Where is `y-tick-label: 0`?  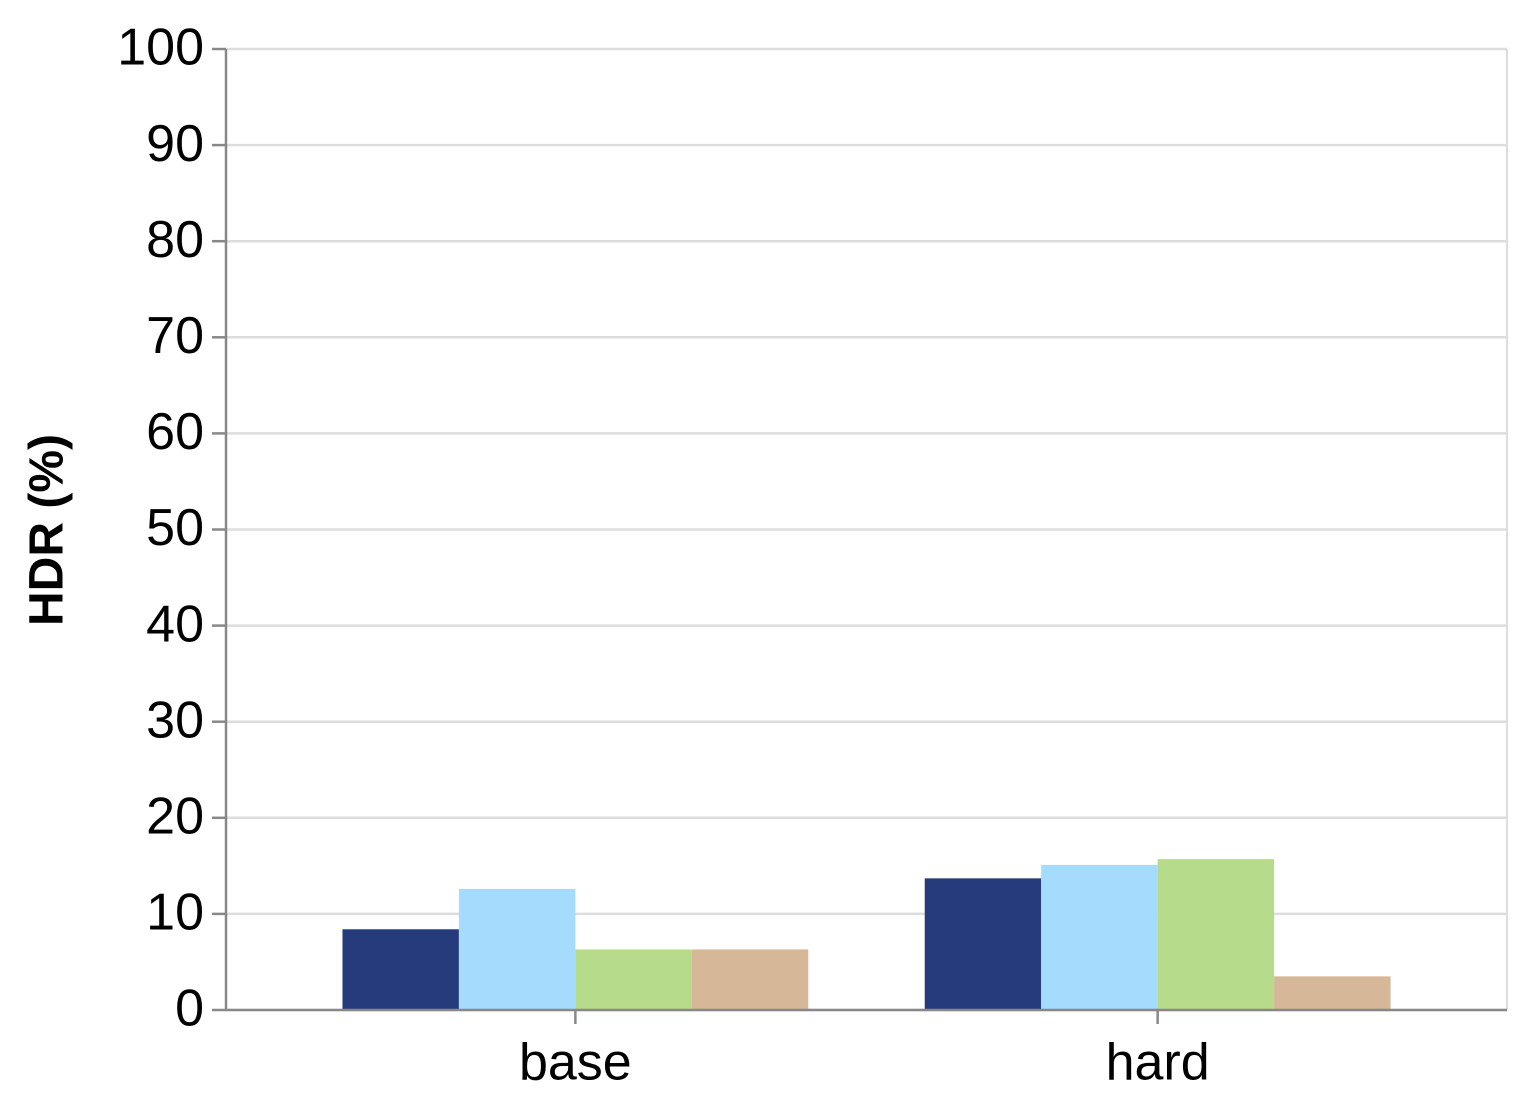
y-tick-label: 0 is located at coordinates (189, 1009).